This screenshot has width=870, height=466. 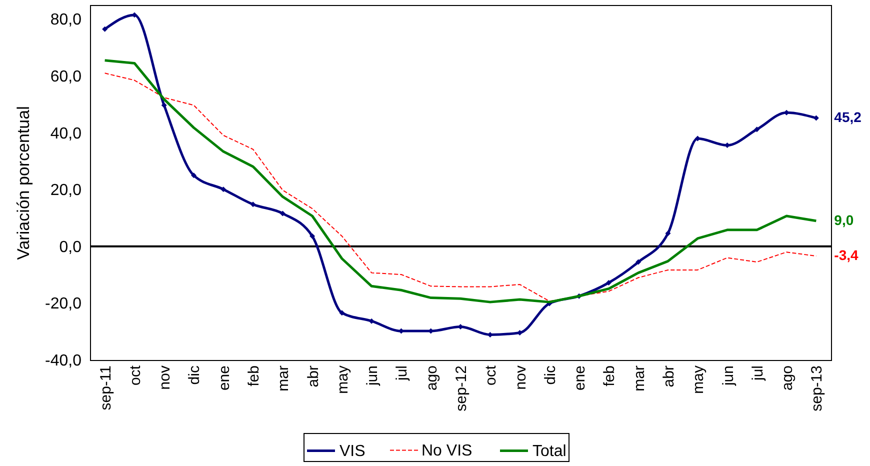 I want to click on y-tick-label: -20,0, so click(x=63, y=304).